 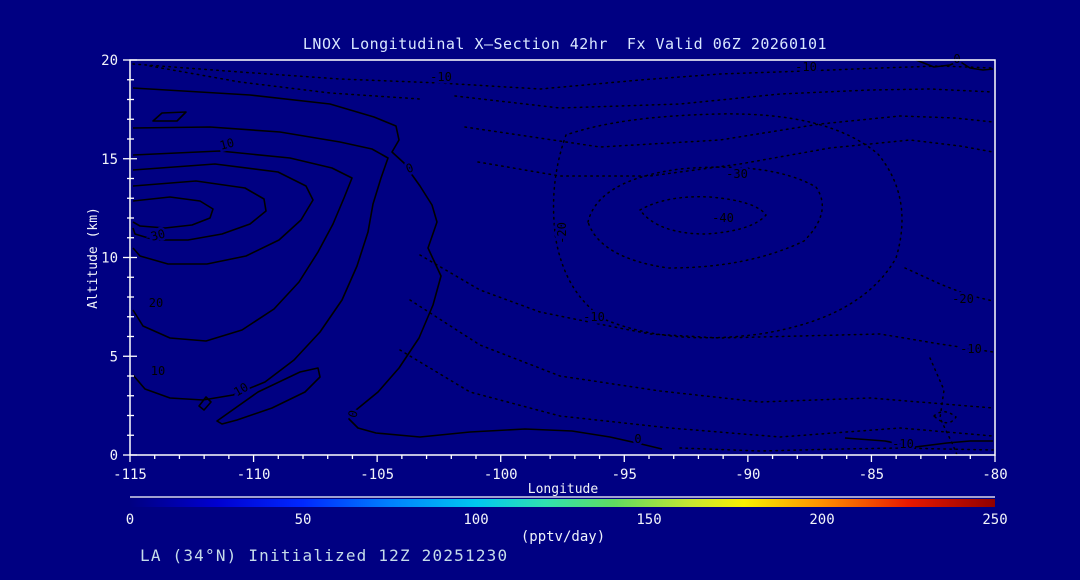 I want to click on colorbar-units: (pptv/day), so click(x=563, y=537).